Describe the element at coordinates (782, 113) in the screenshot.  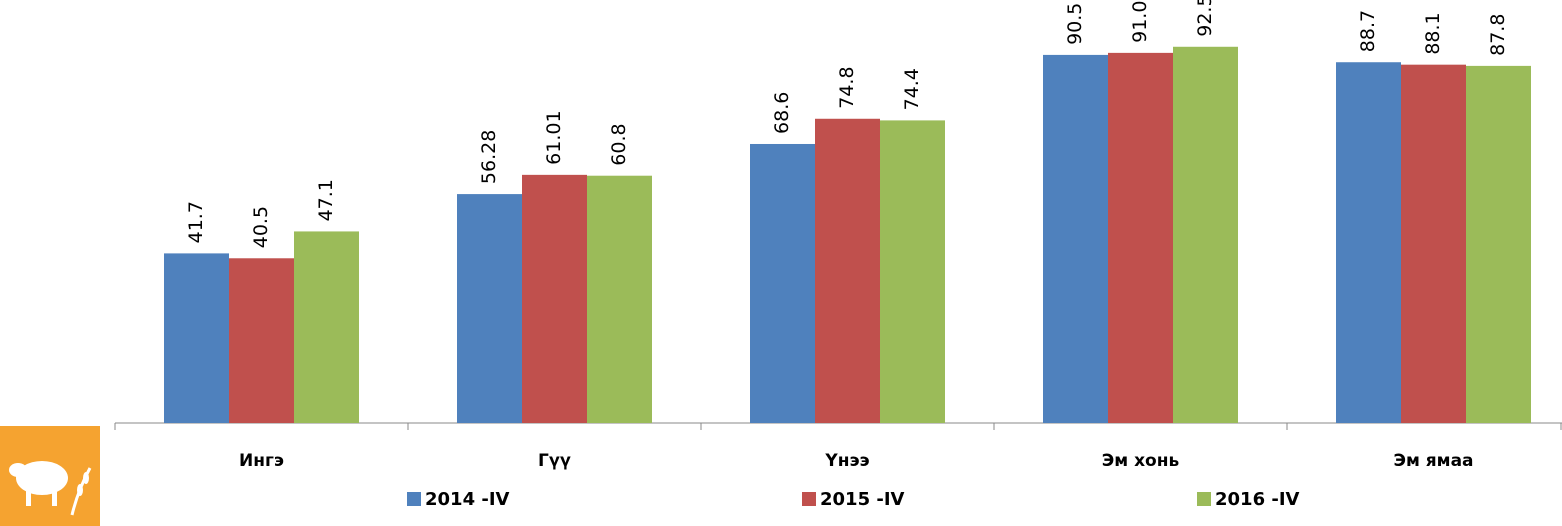
I see `data-label: 68.6` at that location.